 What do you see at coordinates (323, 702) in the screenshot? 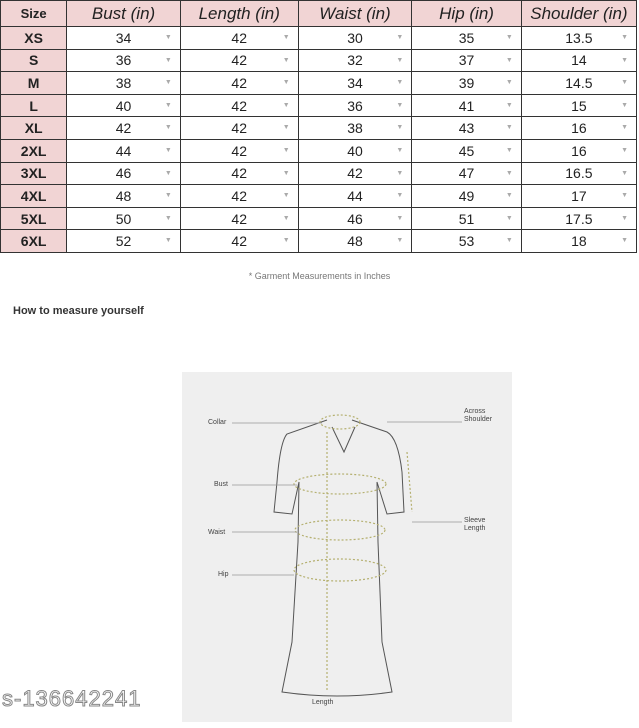
I see `length-label: Length` at bounding box center [323, 702].